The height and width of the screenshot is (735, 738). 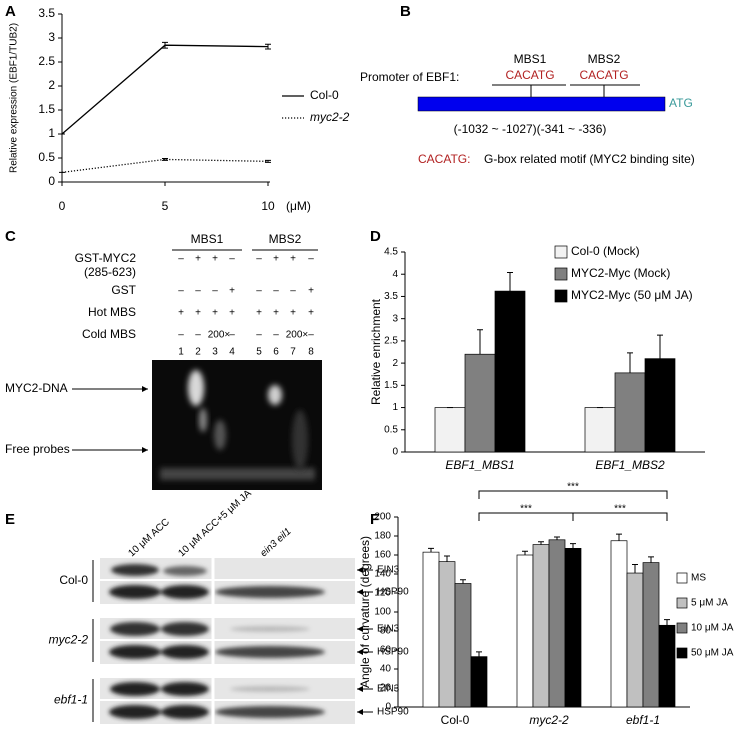 I want to click on panel-letter: D, so click(x=375, y=236).